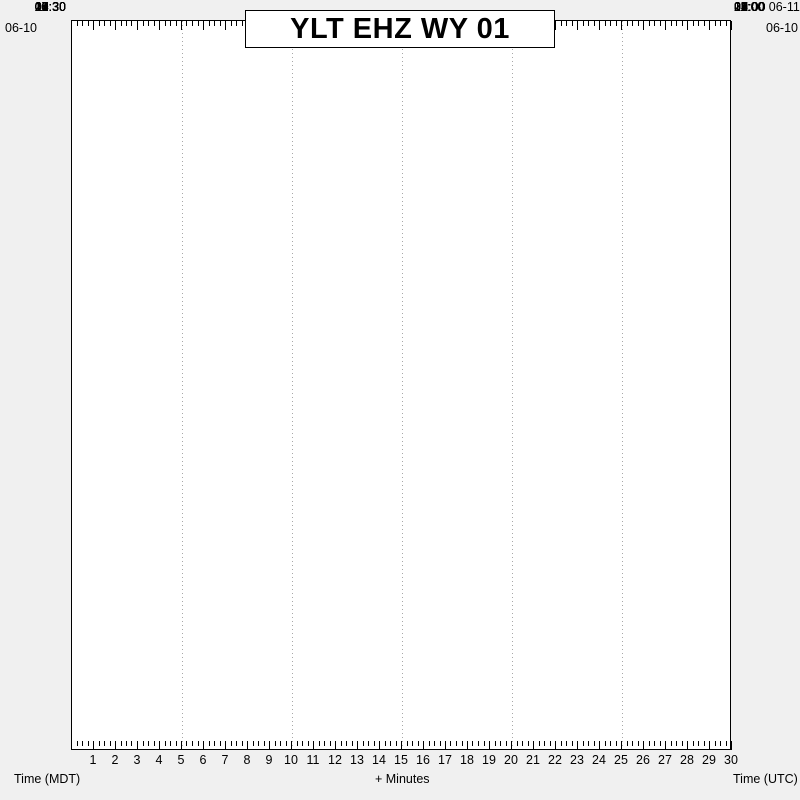  Describe the element at coordinates (137, 760) in the screenshot. I see `x-axis-tick-label: 3` at that location.